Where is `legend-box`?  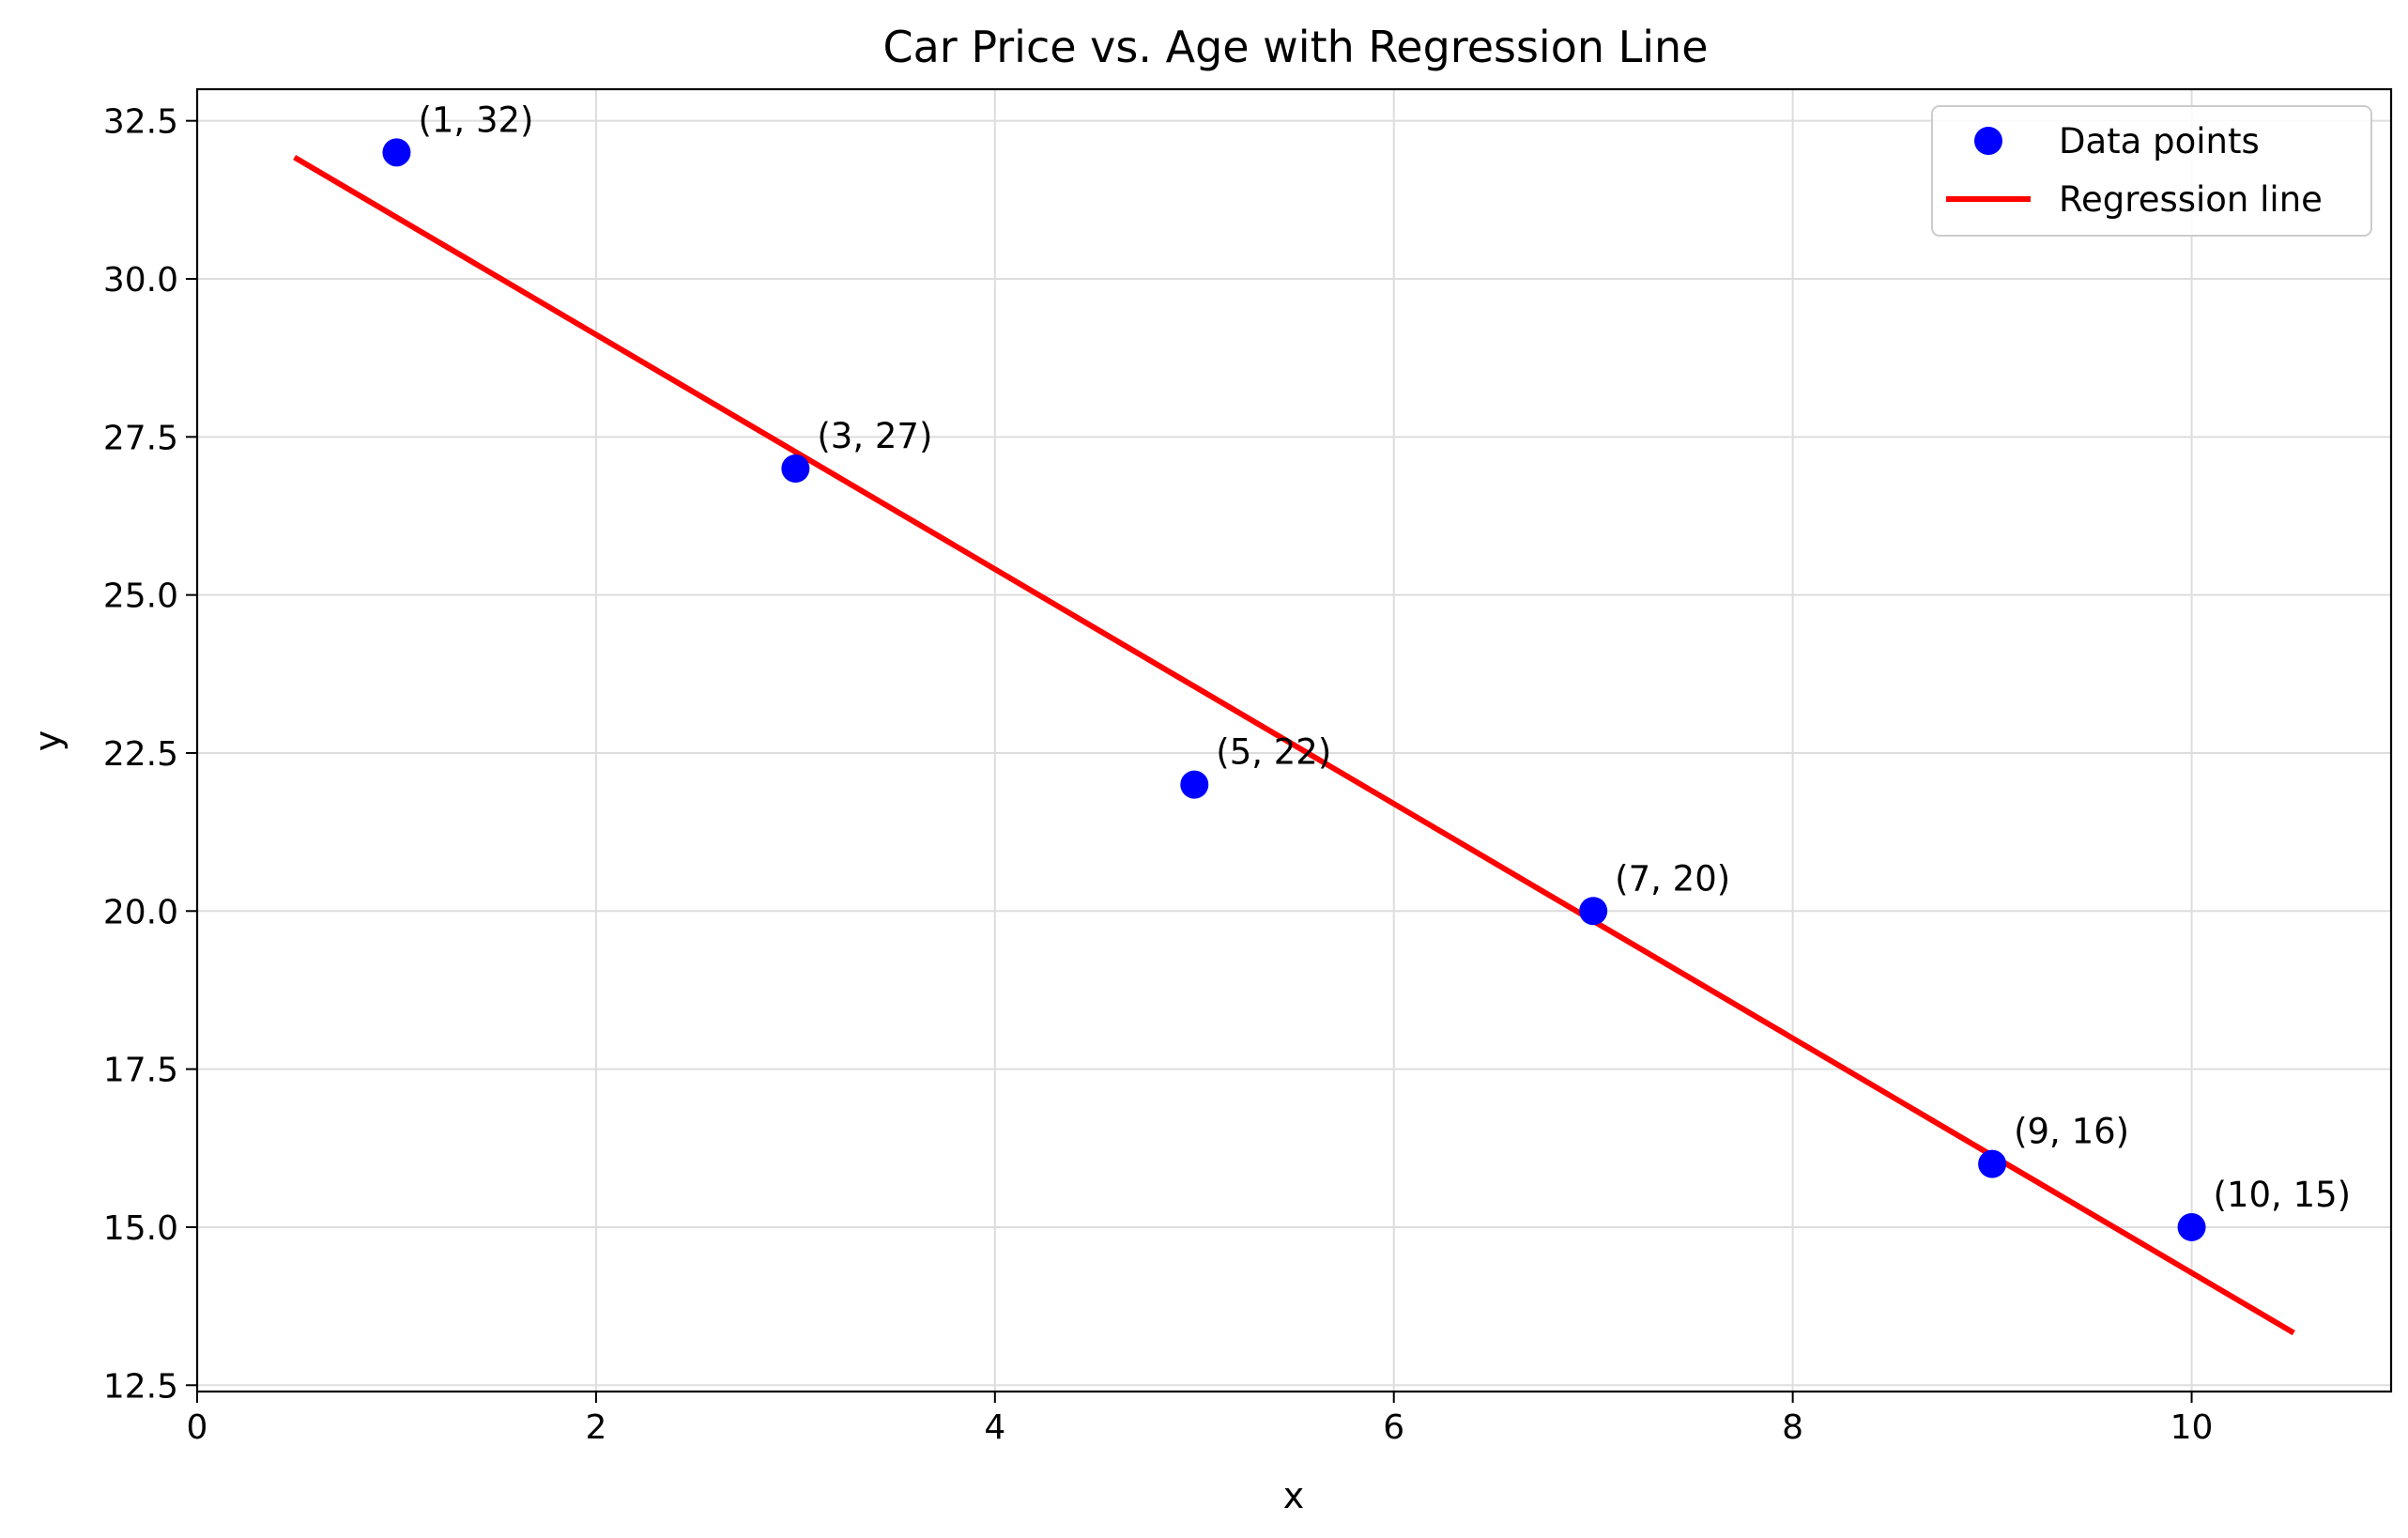 legend-box is located at coordinates (2151, 171).